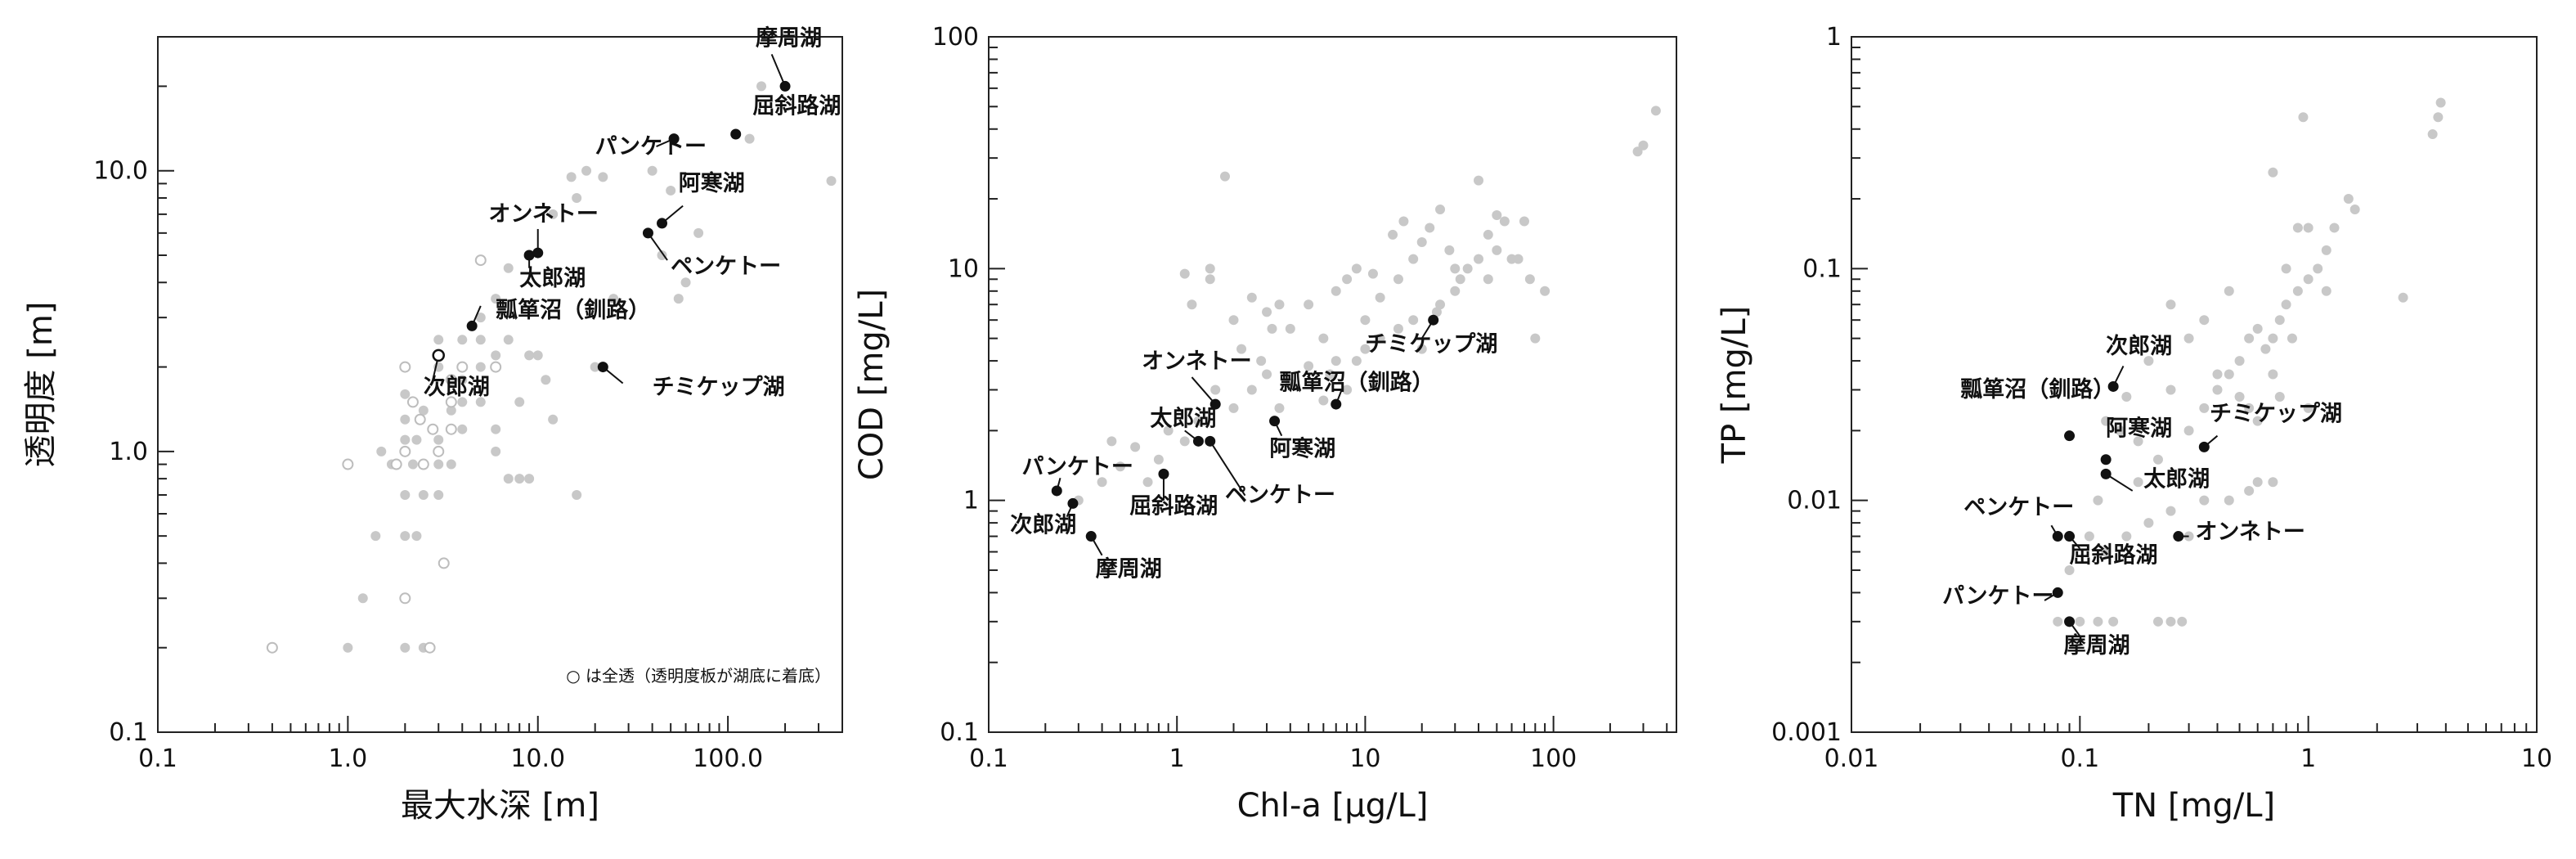 This screenshot has height=859, width=2576. Describe the element at coordinates (959, 733) in the screenshot. I see `y-tick-label: 0.1` at that location.